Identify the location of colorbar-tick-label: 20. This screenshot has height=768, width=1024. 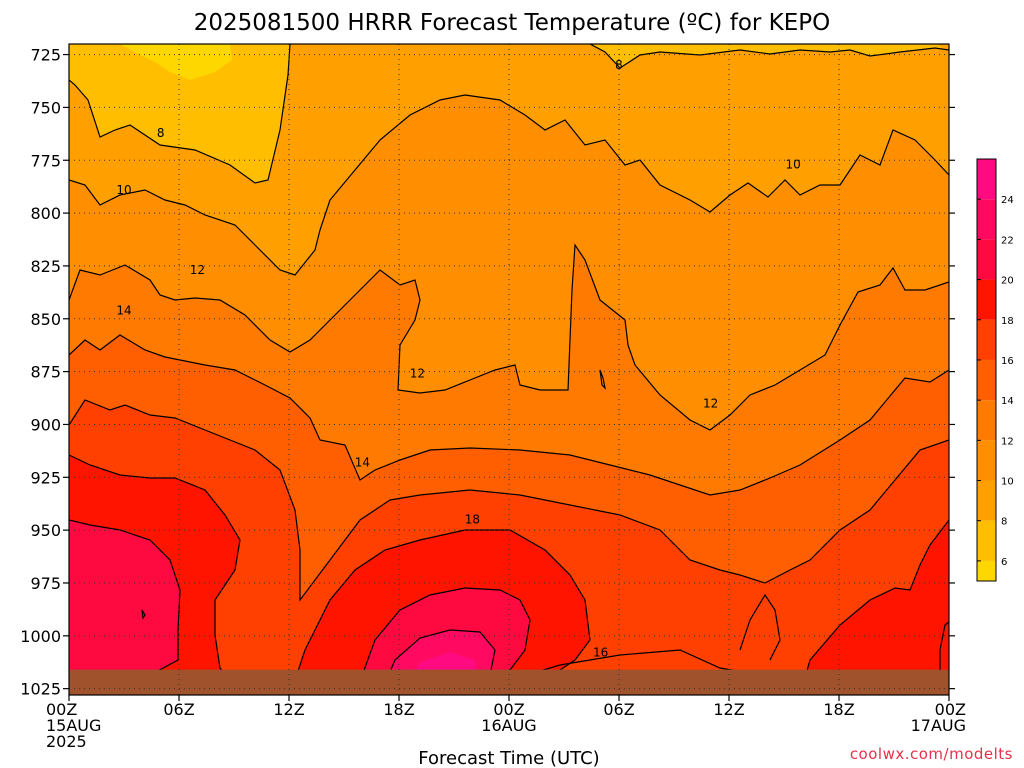
(1007, 281).